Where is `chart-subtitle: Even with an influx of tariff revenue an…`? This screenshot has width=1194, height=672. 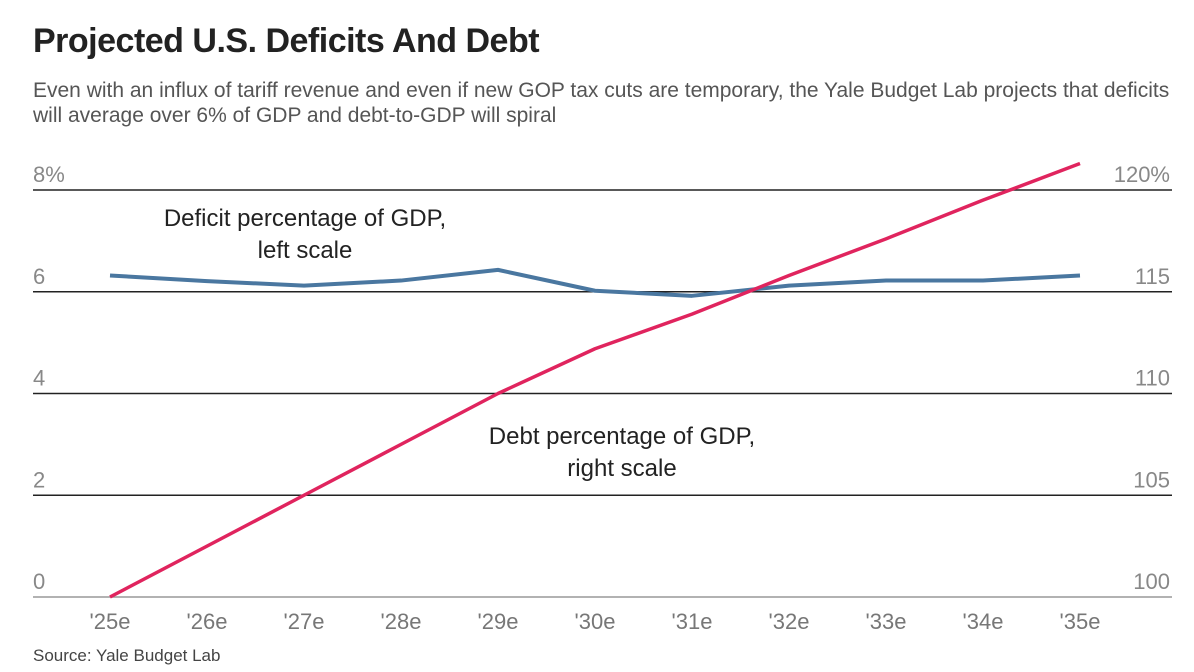
chart-subtitle: Even with an influx of tariff revenue an… is located at coordinates (601, 103).